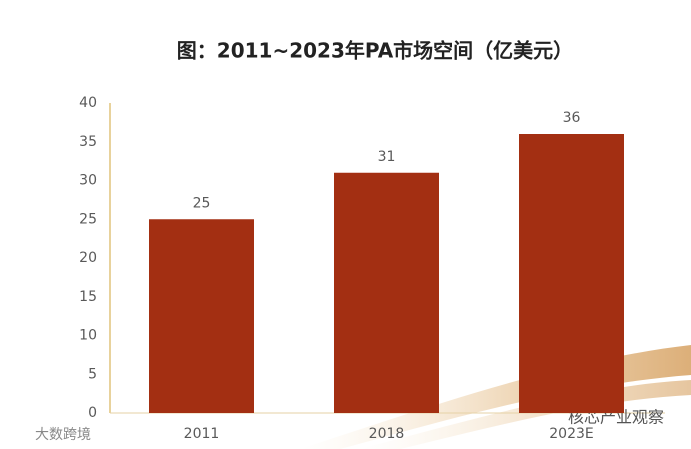  What do you see at coordinates (387, 434) in the screenshot?
I see `x-tick-label: 2018` at bounding box center [387, 434].